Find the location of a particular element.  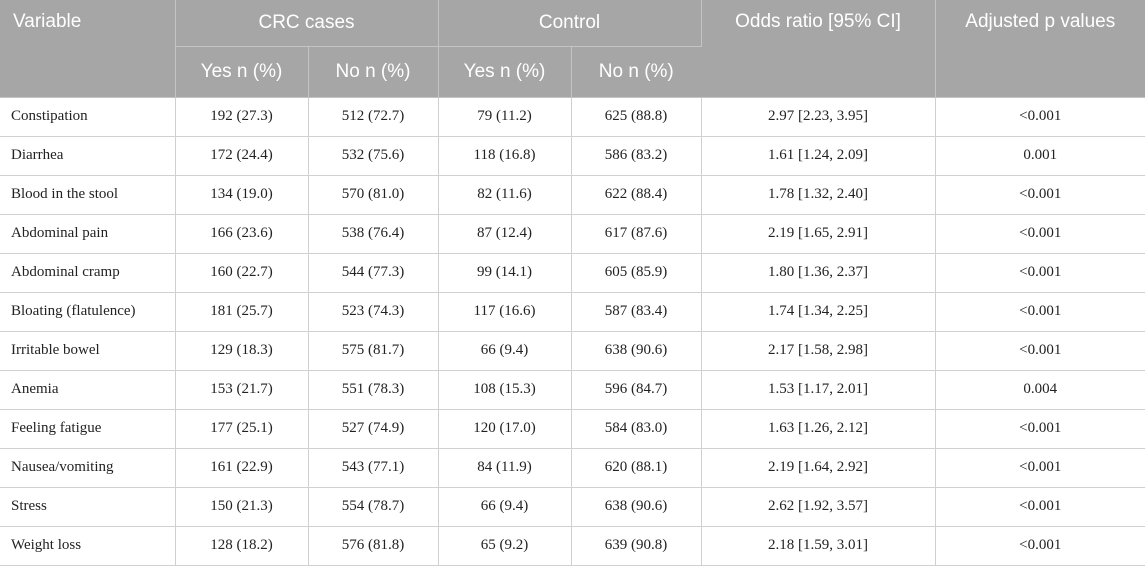

cell-control-yes: 118 (16.8) is located at coordinates (505, 156).